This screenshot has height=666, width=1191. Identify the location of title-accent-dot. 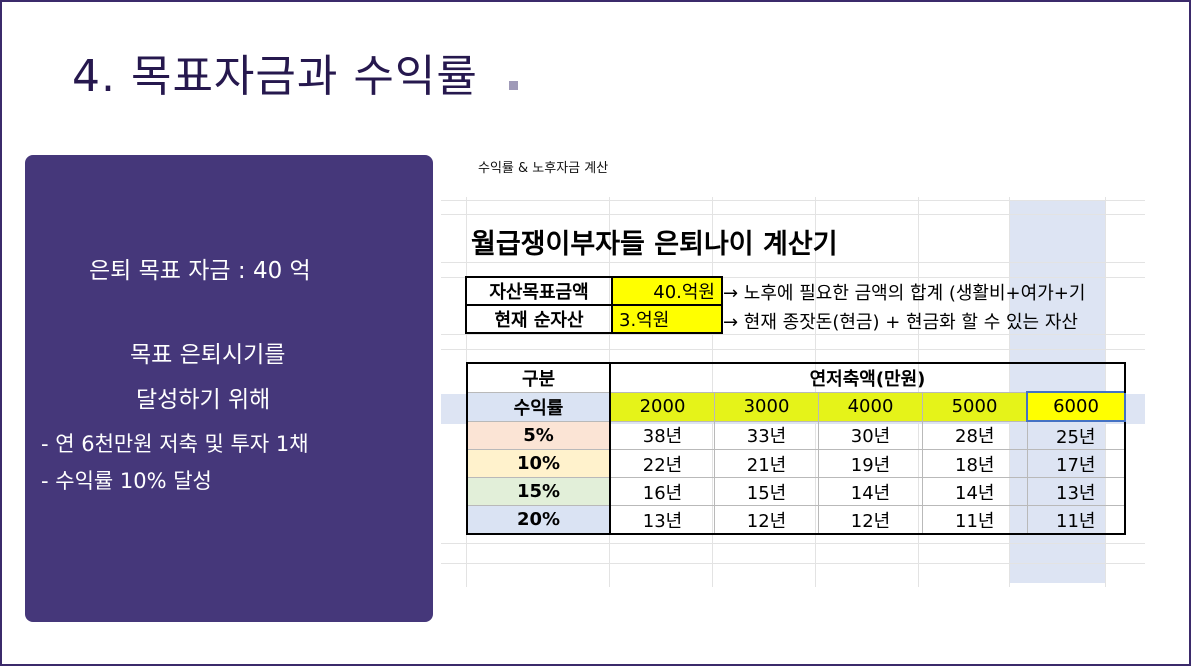
(513, 85).